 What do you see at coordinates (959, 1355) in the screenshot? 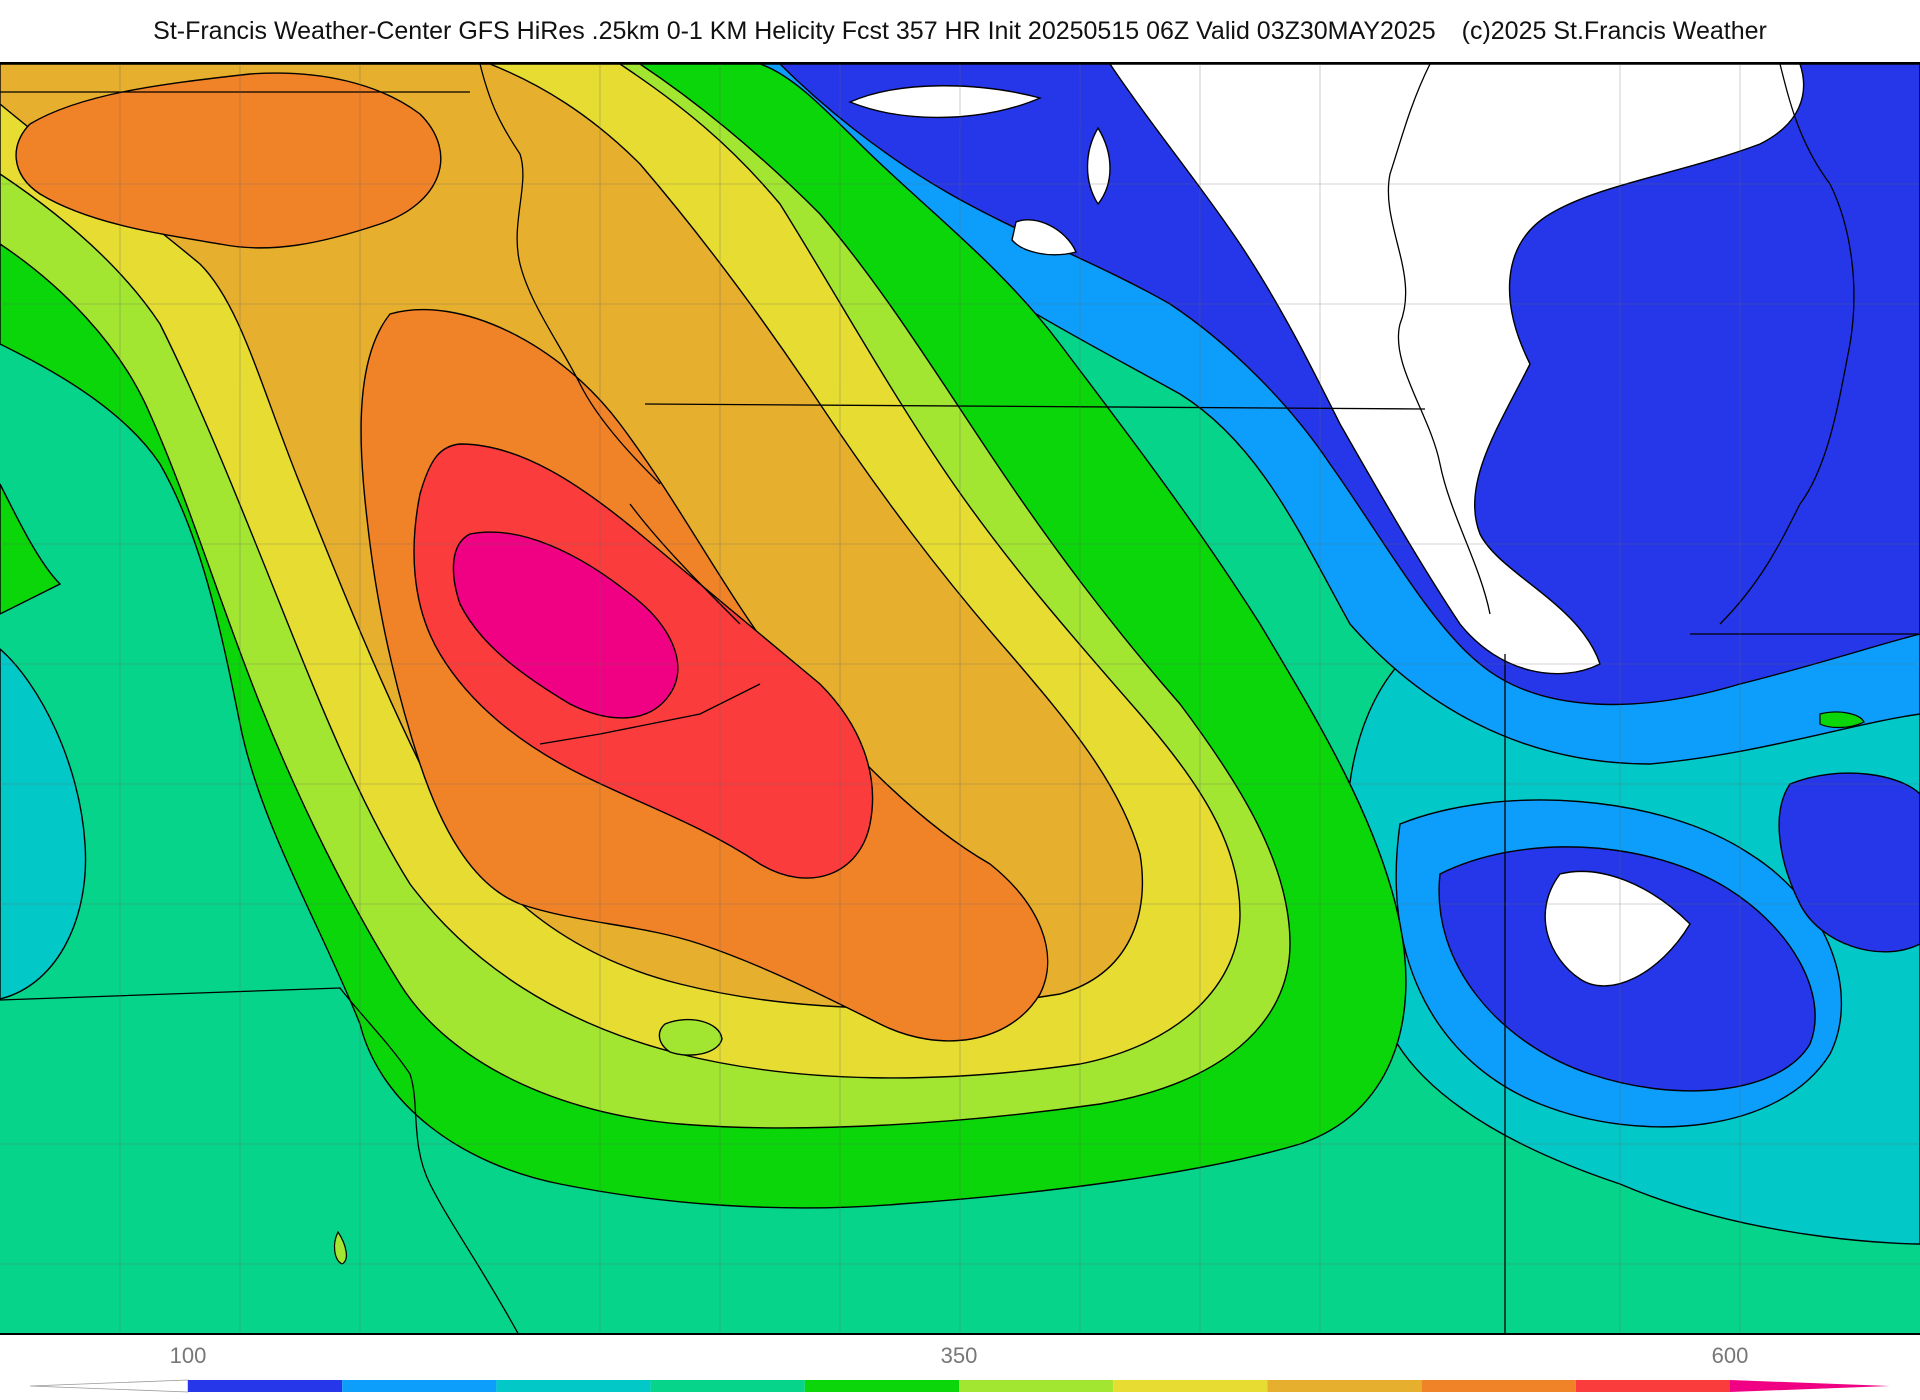
I see `legend-tick-350: 350` at bounding box center [959, 1355].